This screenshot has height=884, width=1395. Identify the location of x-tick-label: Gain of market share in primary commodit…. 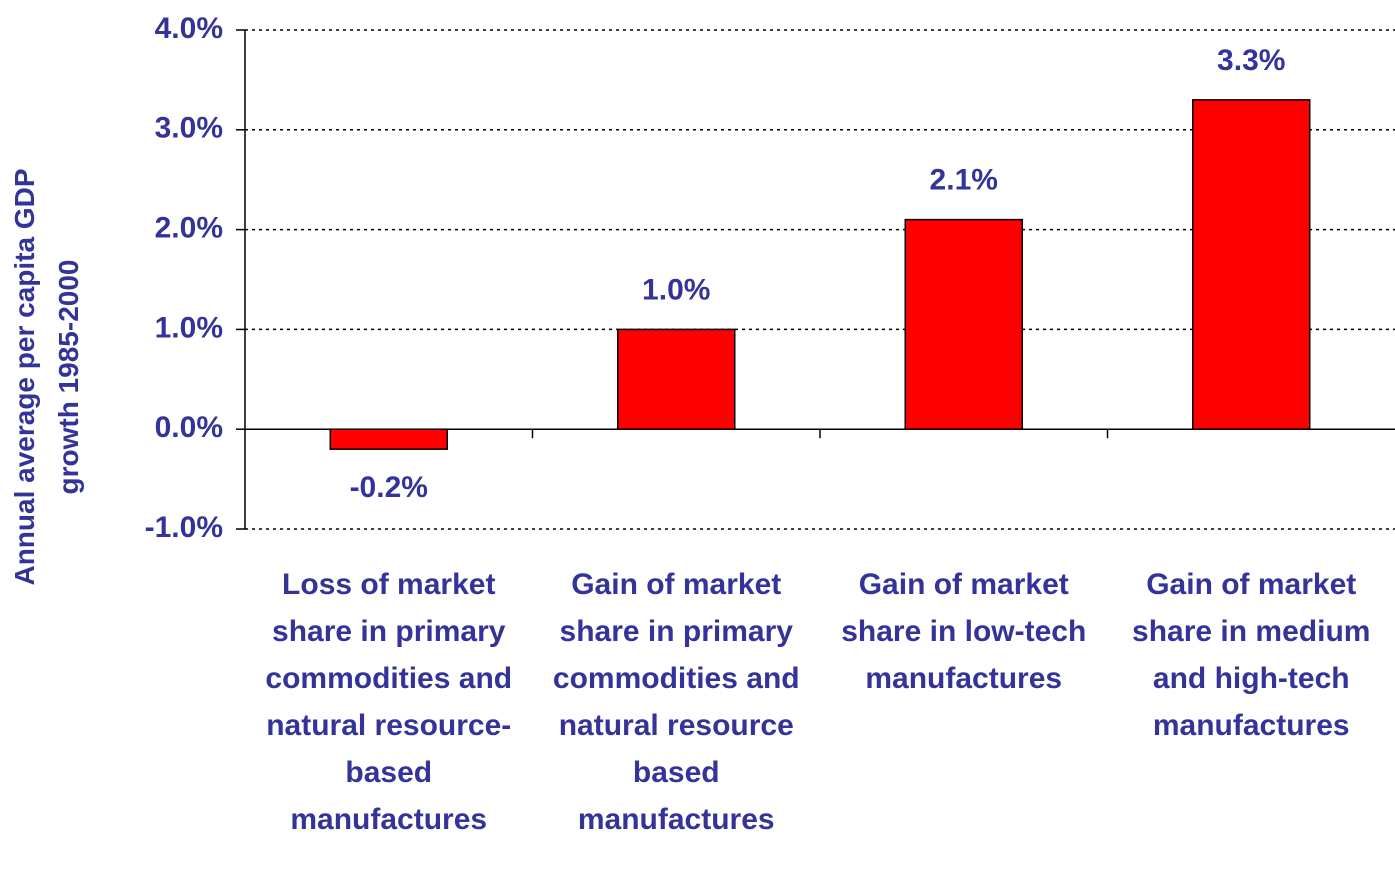
(676, 702).